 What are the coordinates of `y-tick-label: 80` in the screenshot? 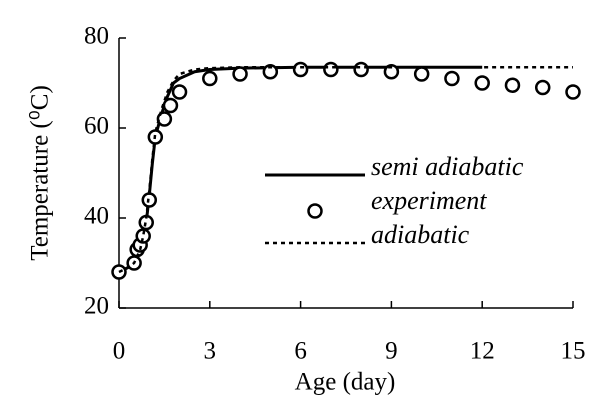 It's located at (96, 36).